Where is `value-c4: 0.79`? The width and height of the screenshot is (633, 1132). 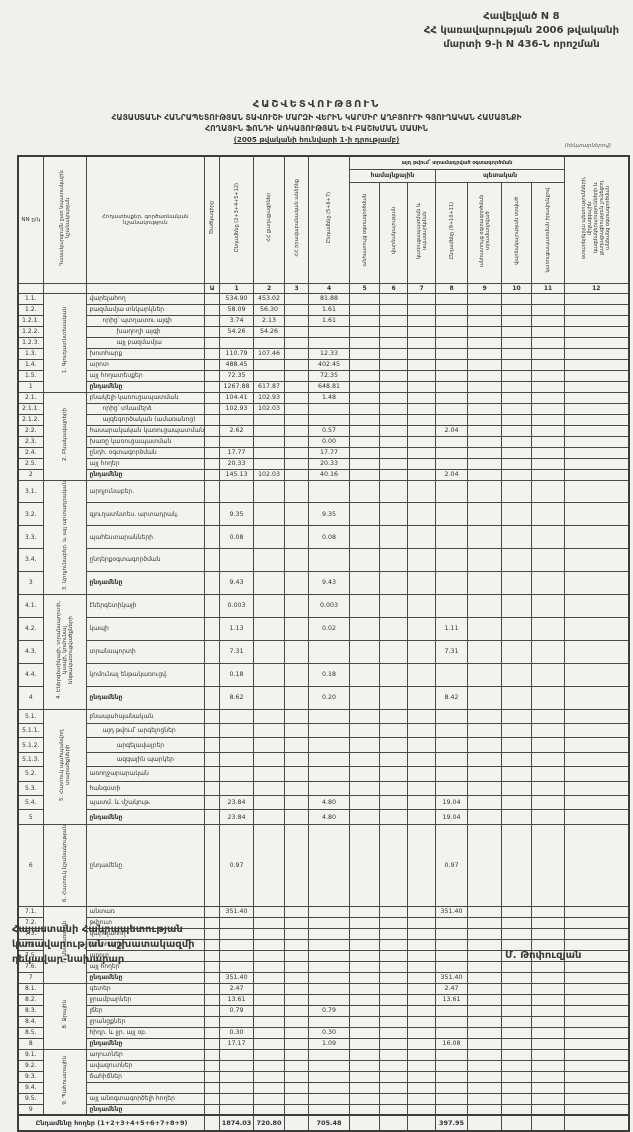
value-c4: 0.79 is located at coordinates (329, 1010).